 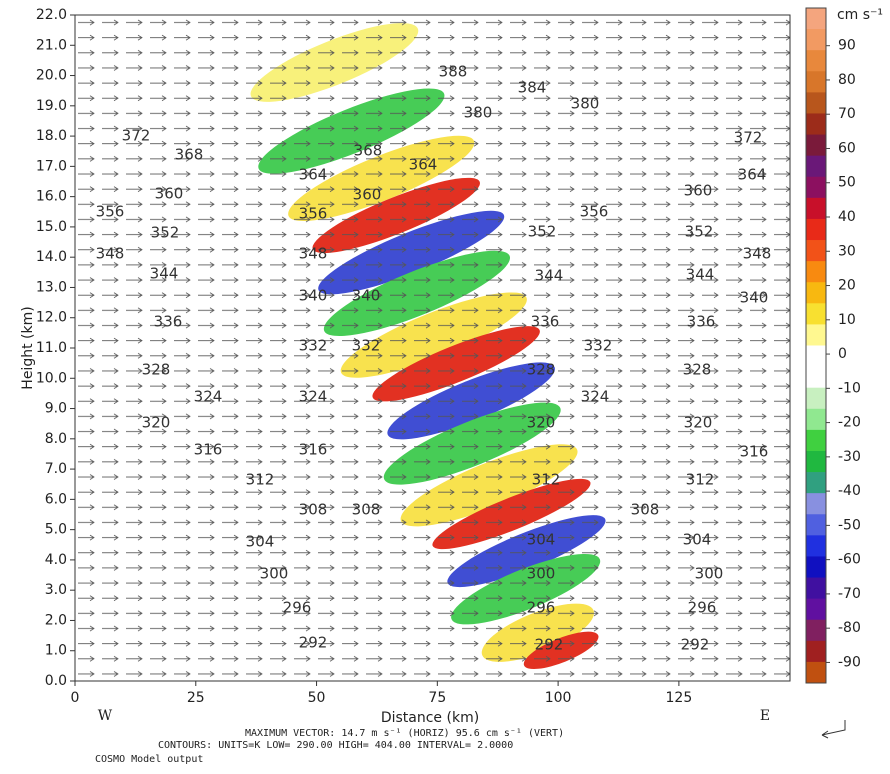 I want to click on y-tick-label: 2.0, so click(x=56, y=620).